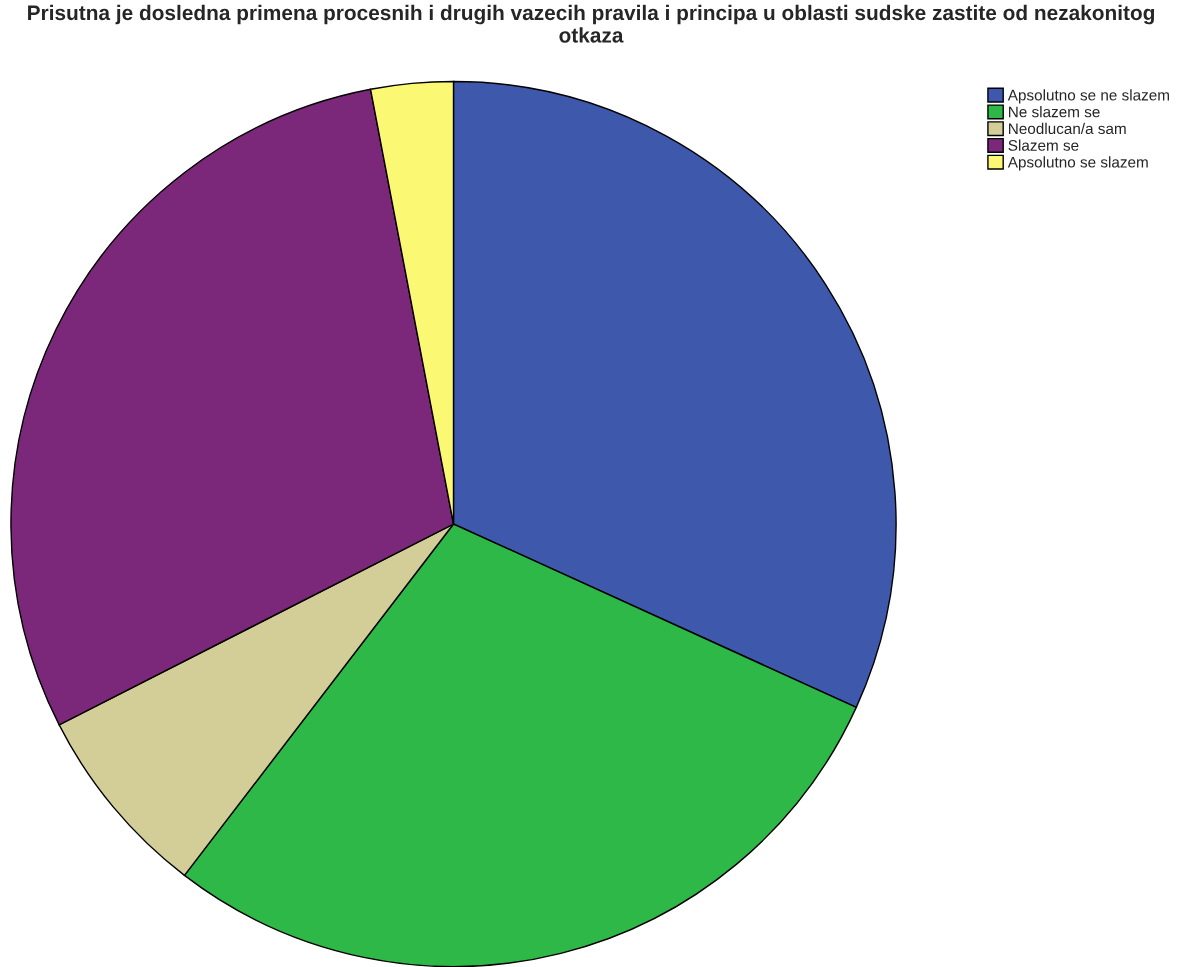 This screenshot has height=967, width=1182. I want to click on legend-label: Apsolutno se ne slazem, so click(1088, 96).